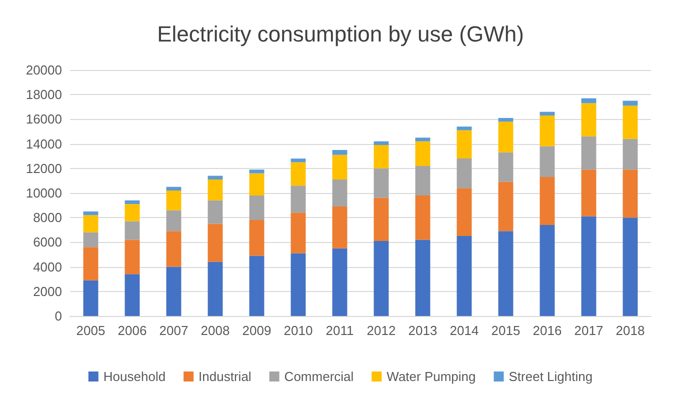 The width and height of the screenshot is (681, 402). Describe the element at coordinates (47, 242) in the screenshot. I see `y-tick-label: 6000` at that location.